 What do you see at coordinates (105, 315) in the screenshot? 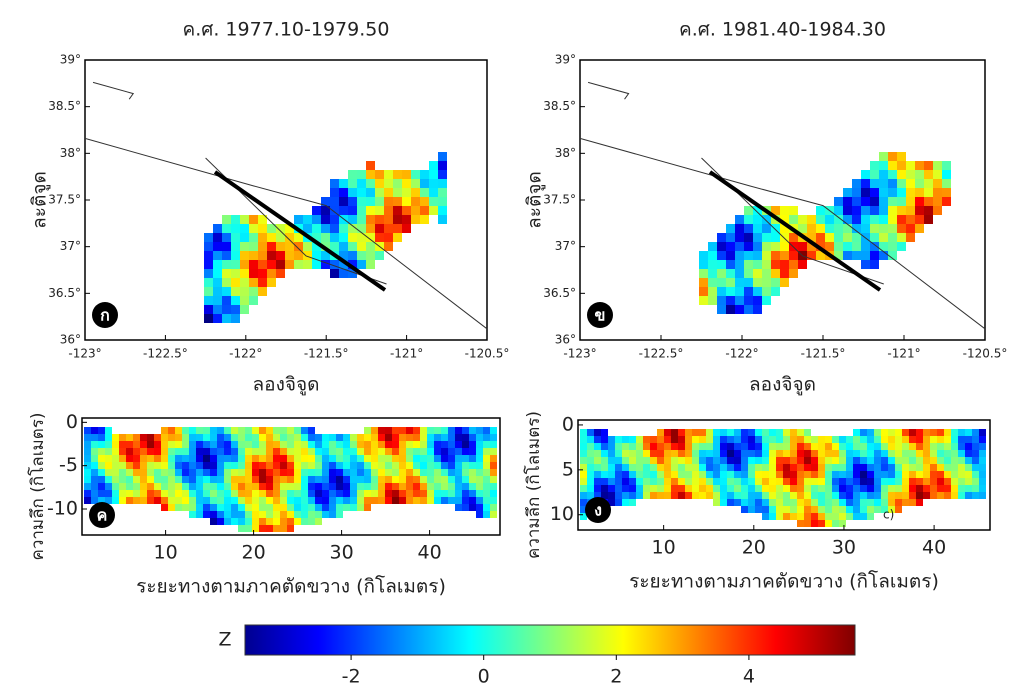
I see `panel-badge` at bounding box center [105, 315].